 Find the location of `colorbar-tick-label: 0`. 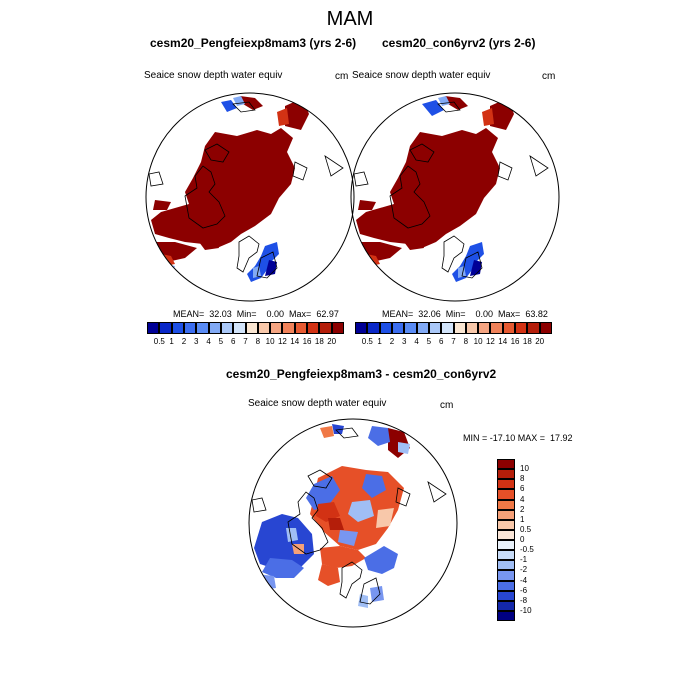

colorbar-tick-label: 0 is located at coordinates (522, 539).